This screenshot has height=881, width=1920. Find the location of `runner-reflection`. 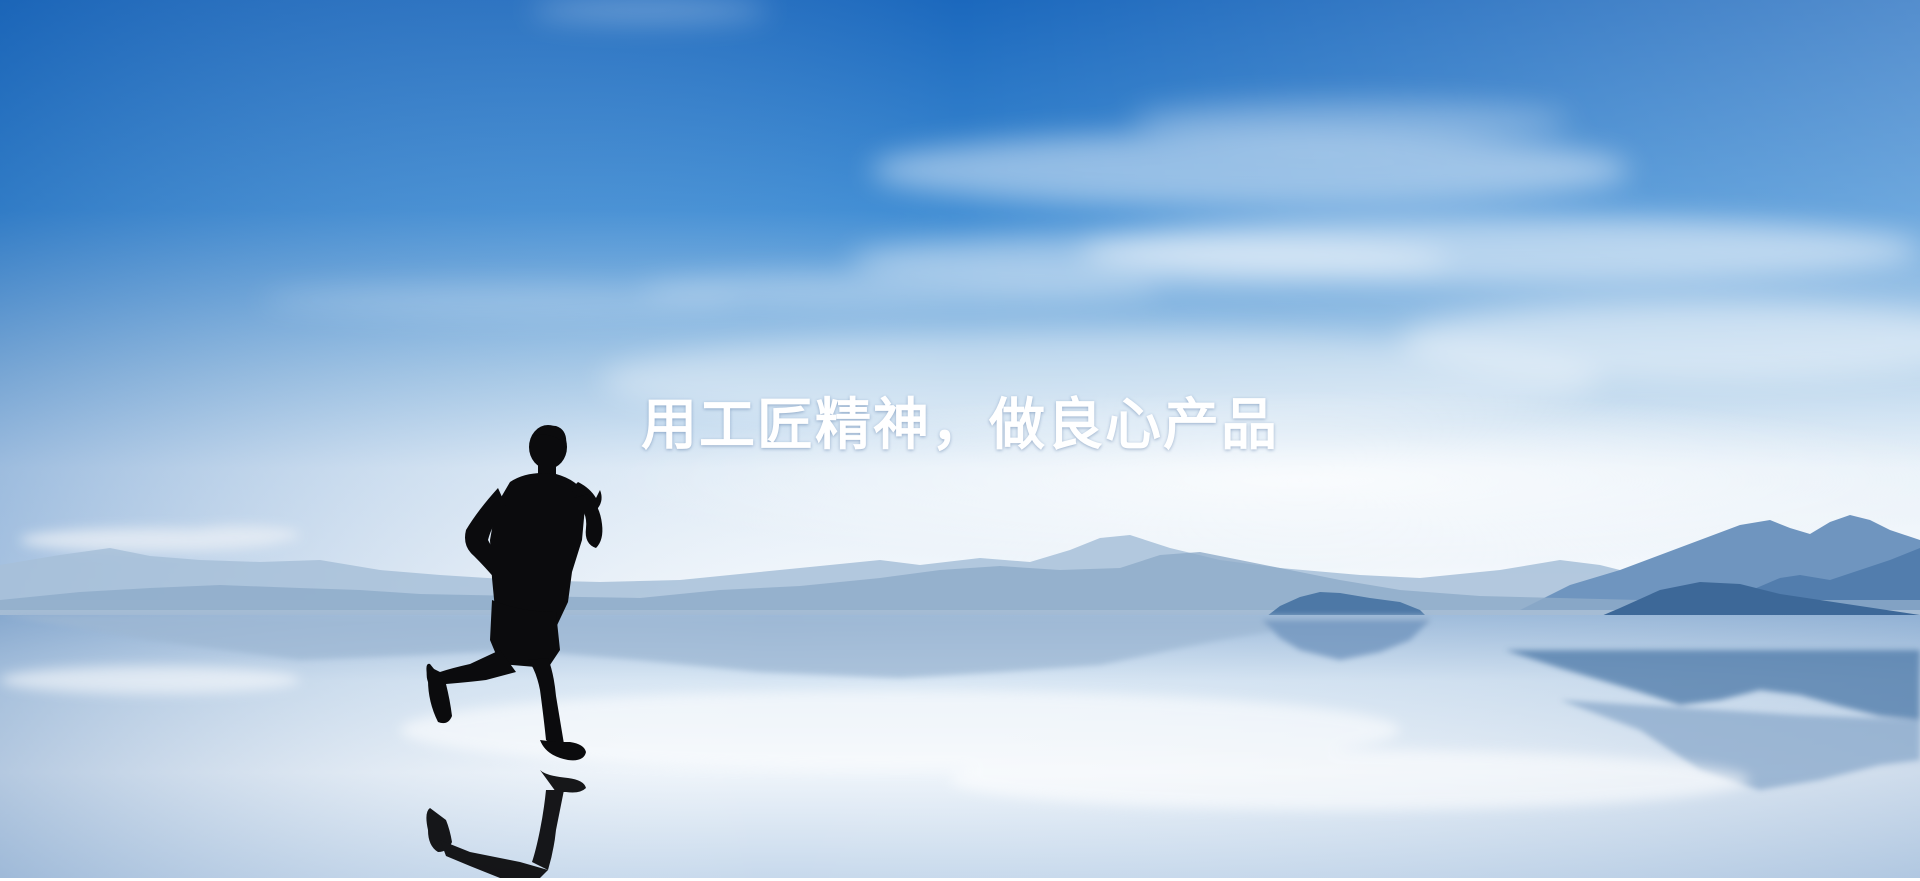

runner-reflection is located at coordinates (506, 824).